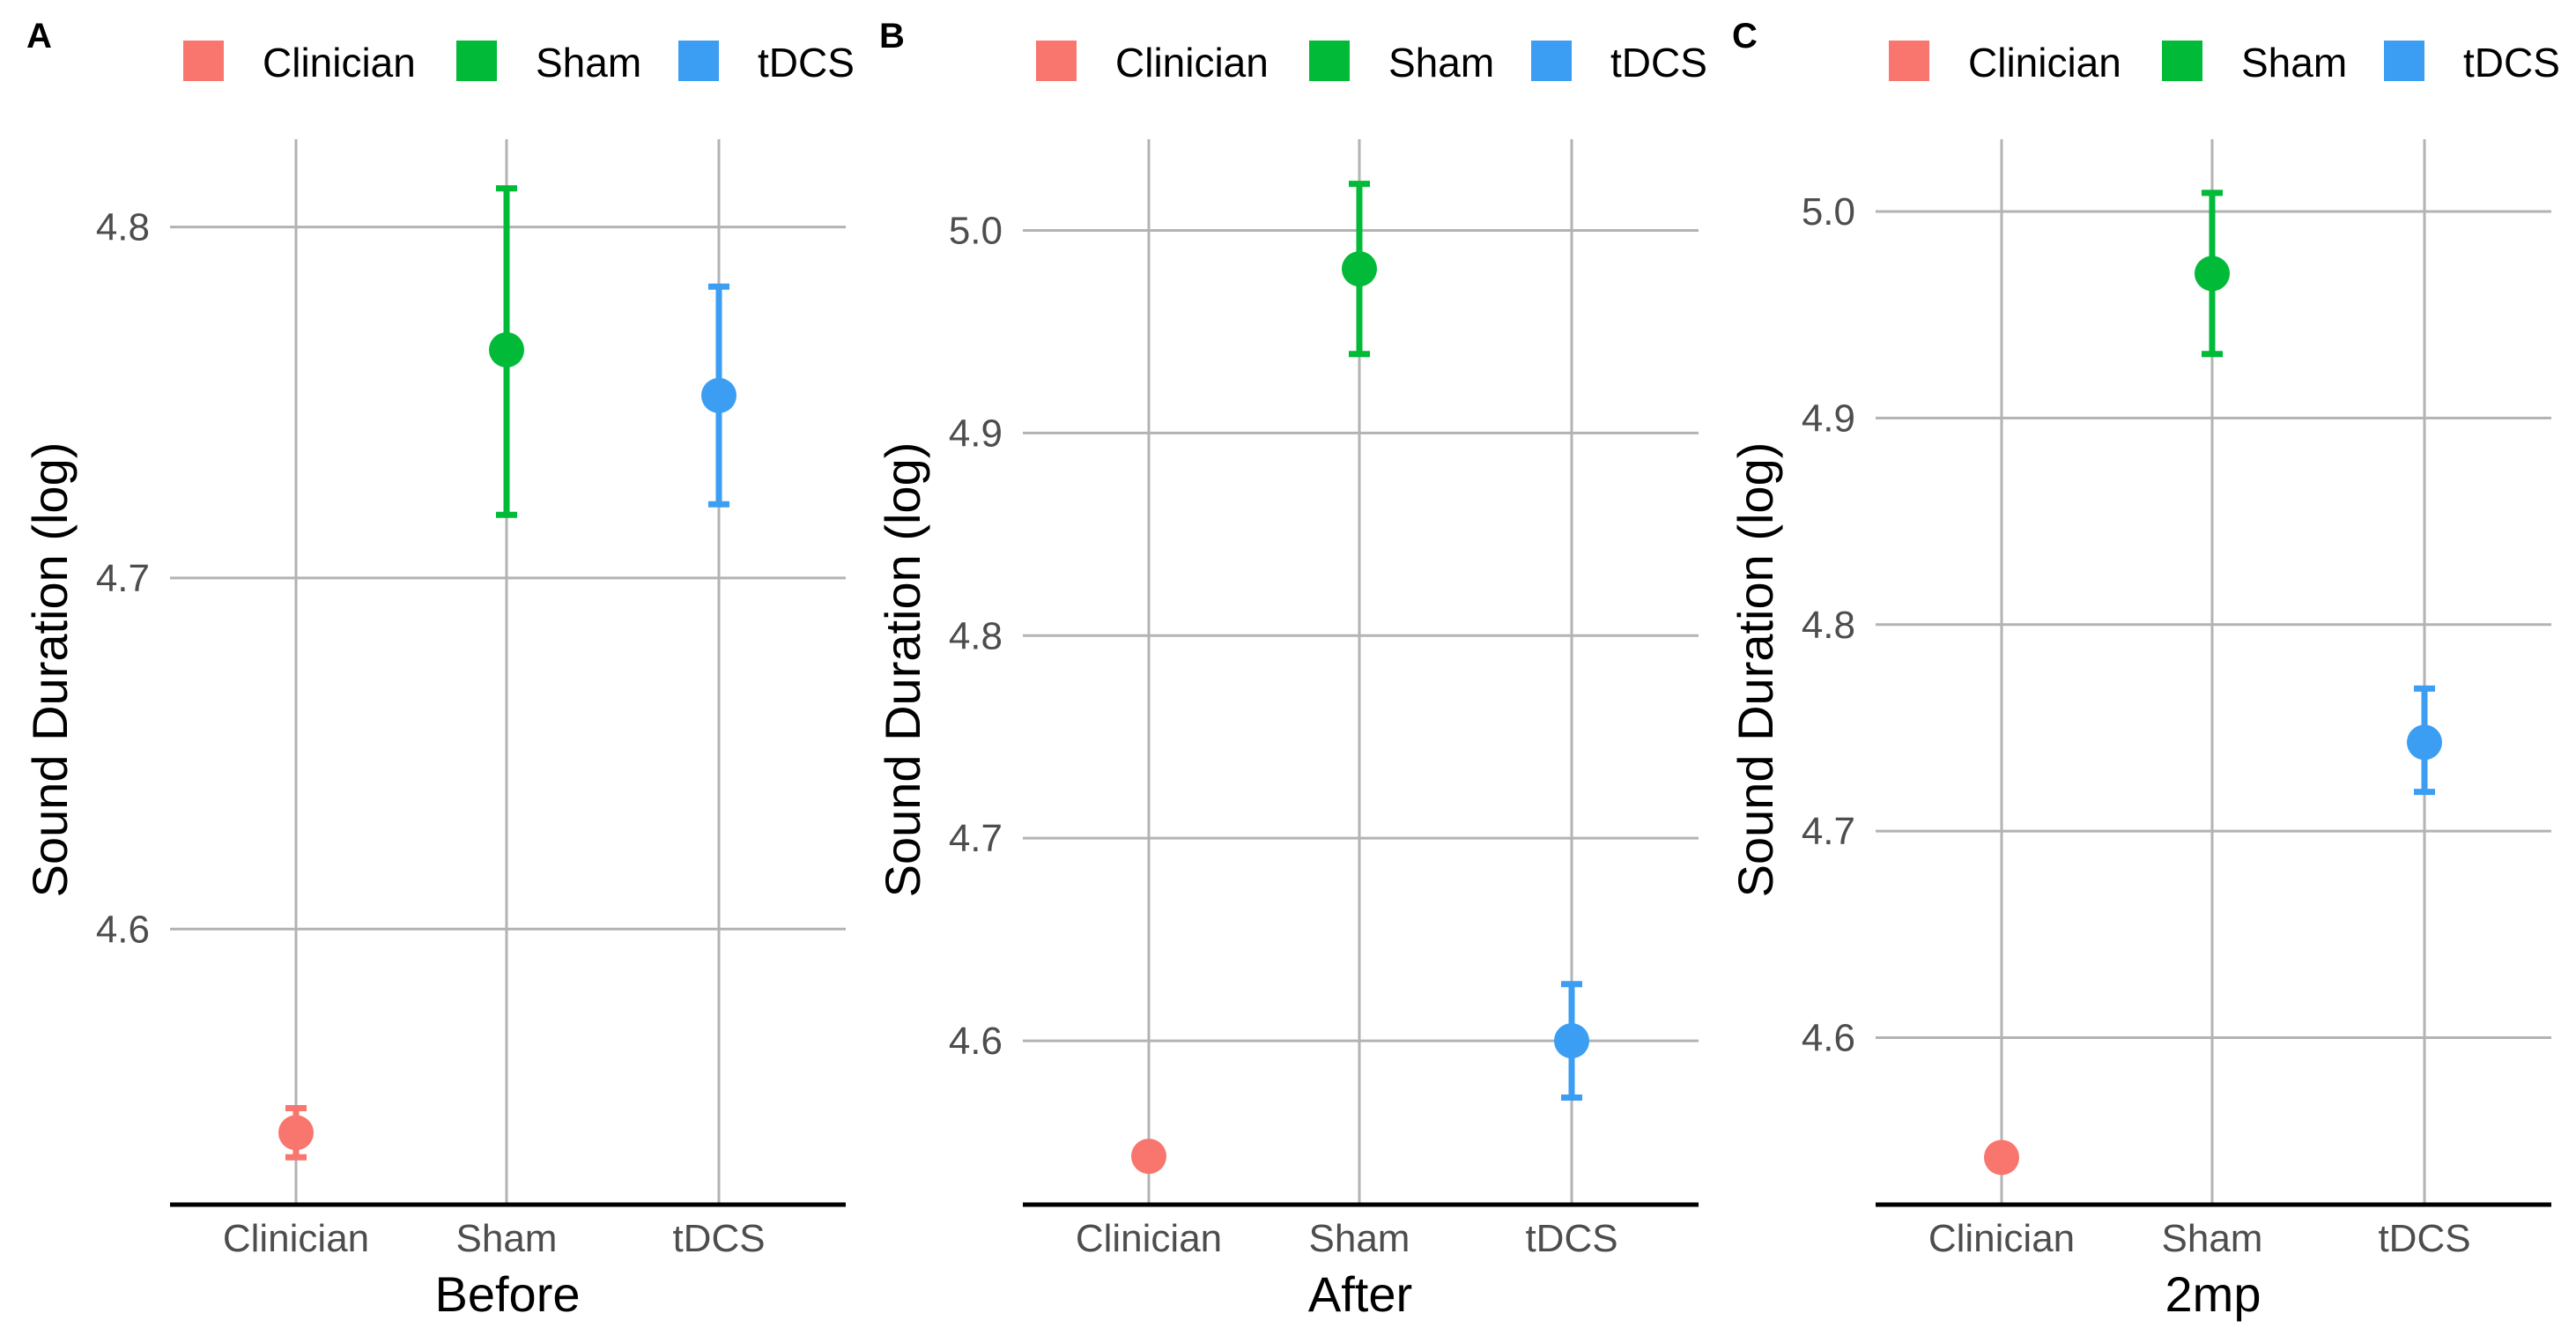 The height and width of the screenshot is (1343, 2576). Describe the element at coordinates (508, 1294) in the screenshot. I see `x-axis-title: Before` at that location.